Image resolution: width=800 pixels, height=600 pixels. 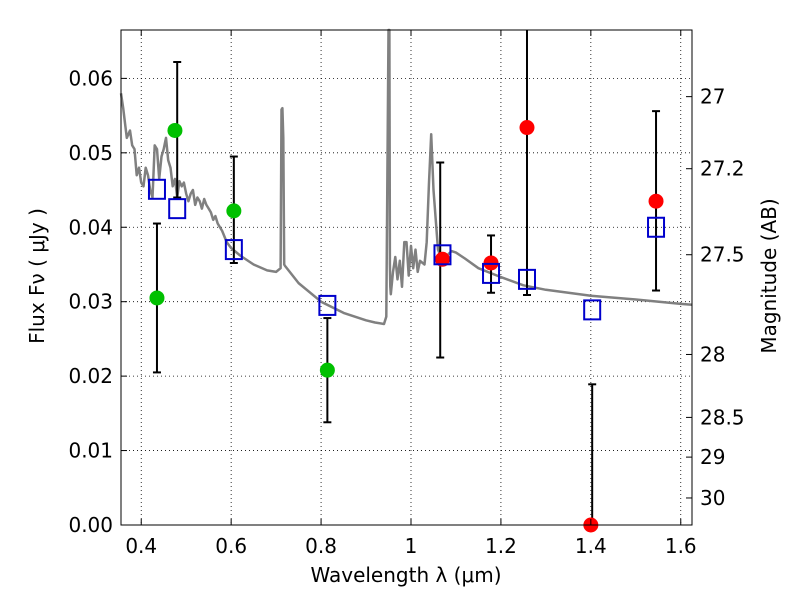 What do you see at coordinates (321, 546) in the screenshot?
I see `x-tick-label: 0.8` at bounding box center [321, 546].